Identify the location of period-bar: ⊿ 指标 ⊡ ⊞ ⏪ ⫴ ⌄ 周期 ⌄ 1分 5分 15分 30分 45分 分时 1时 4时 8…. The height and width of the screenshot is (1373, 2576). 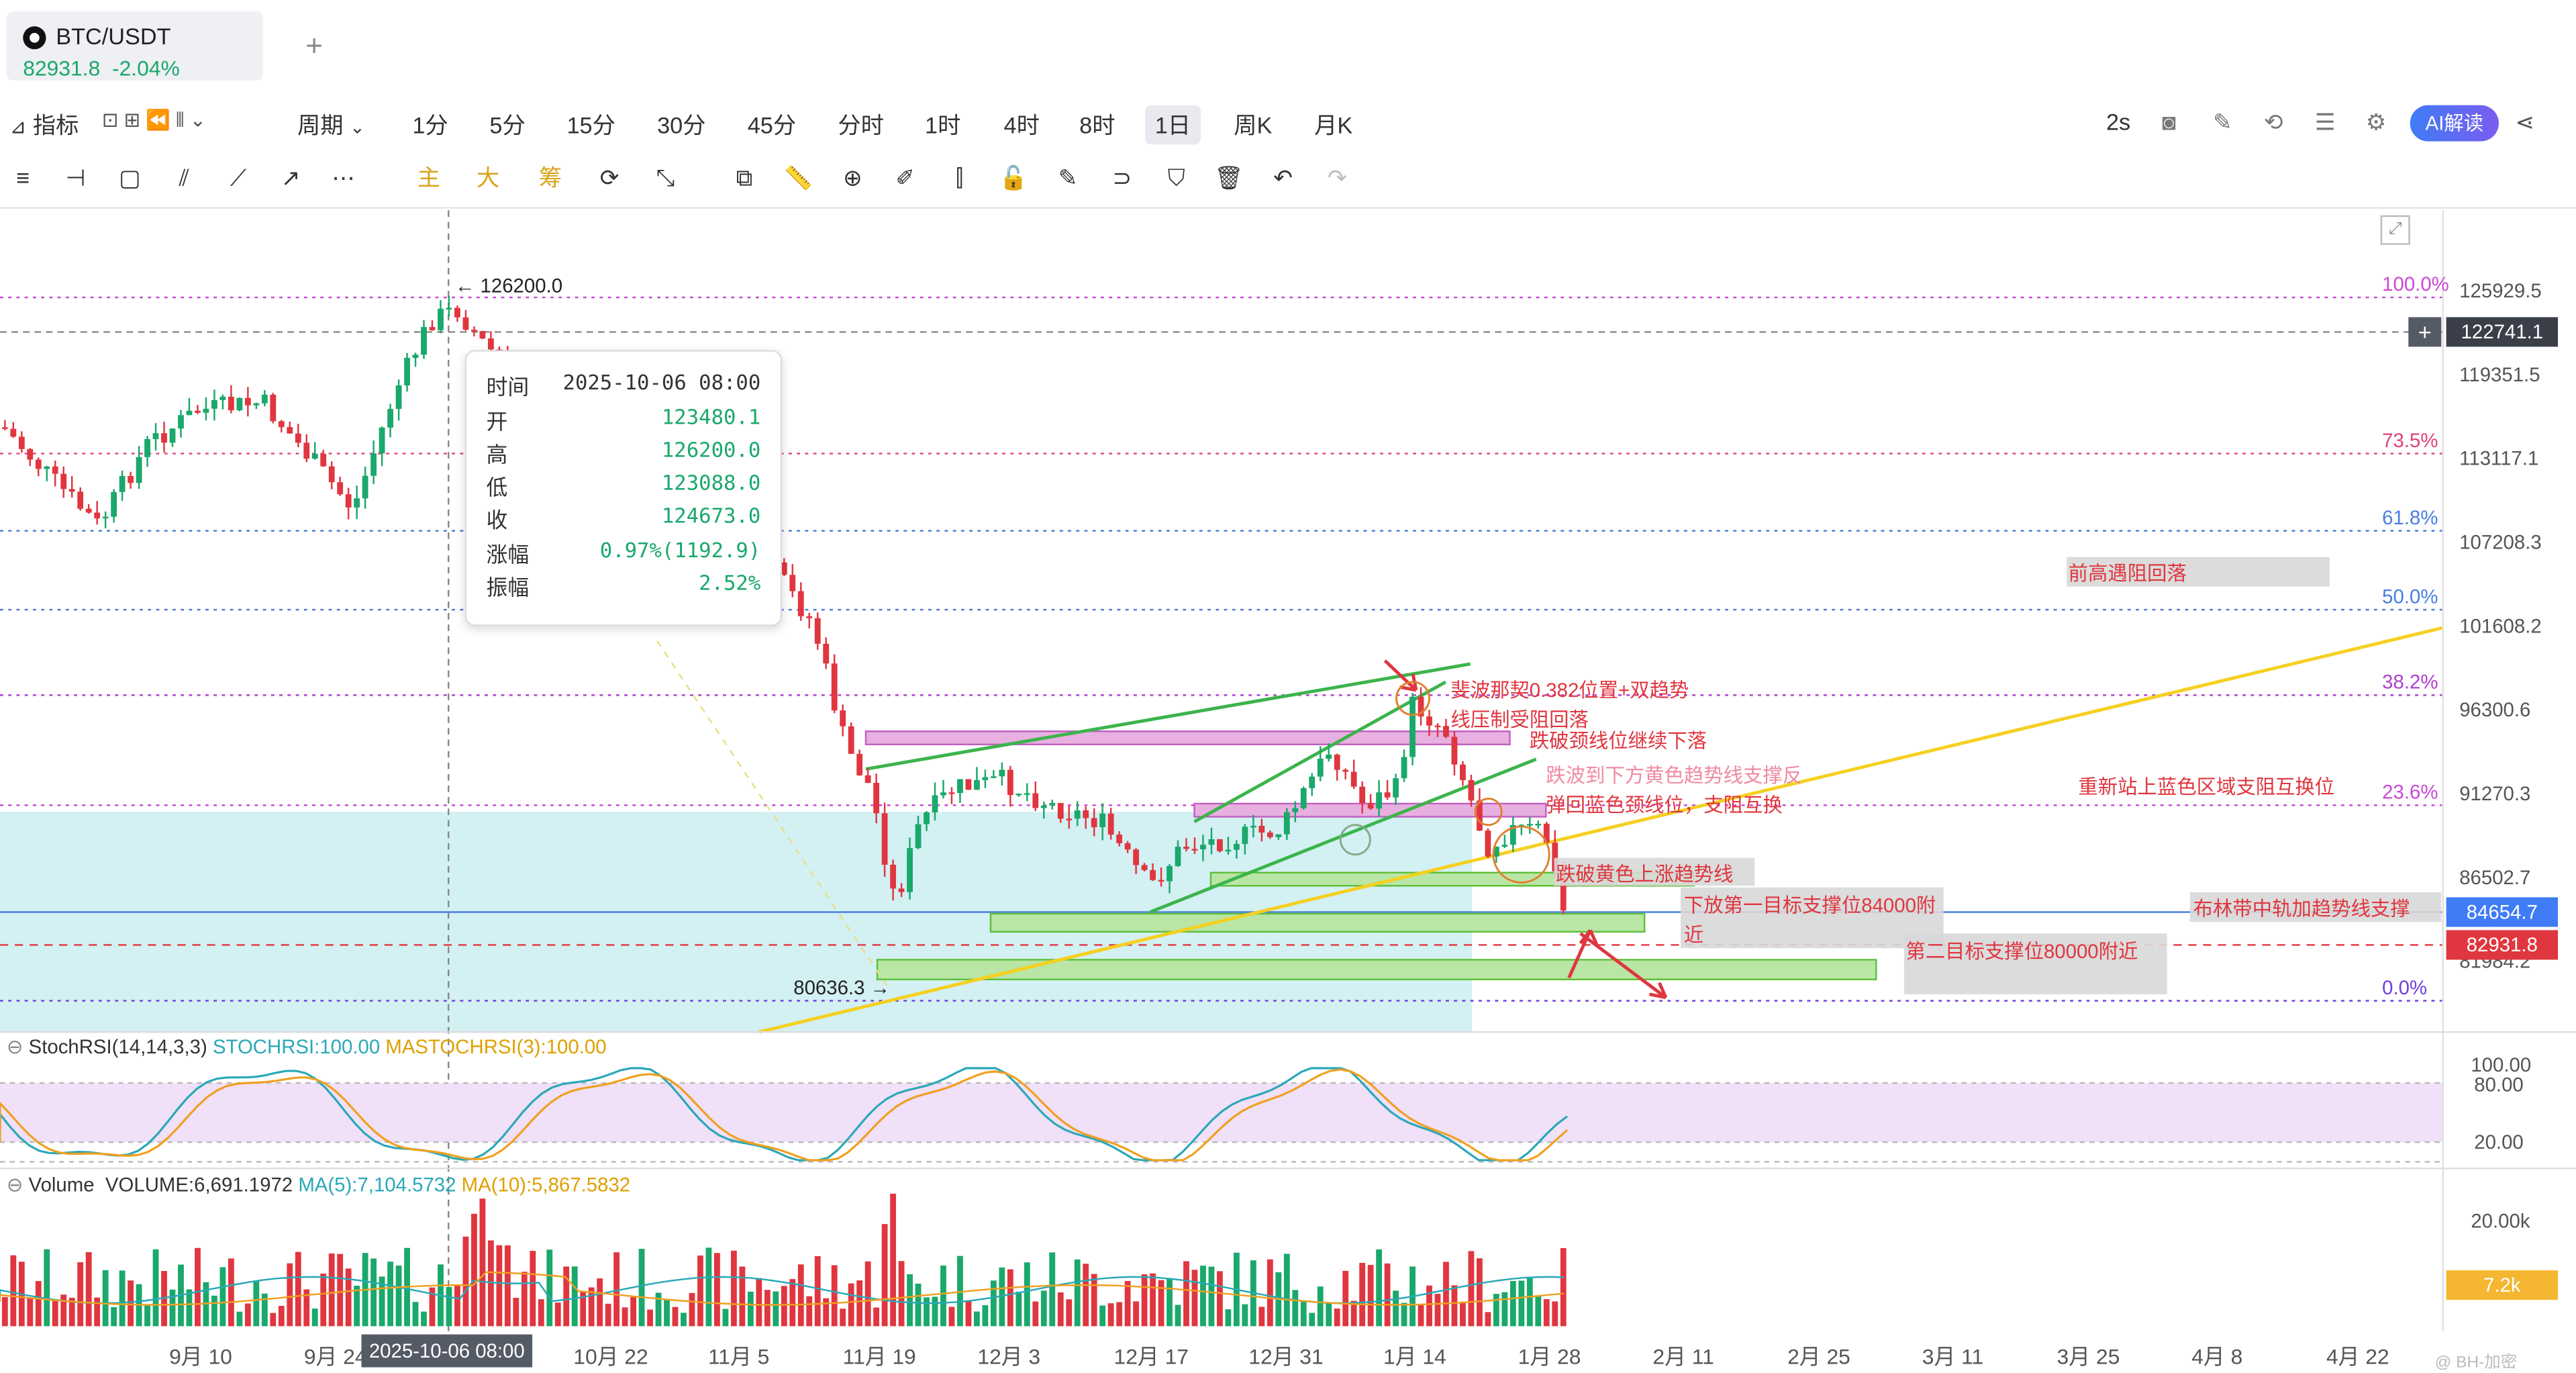
(1288, 123).